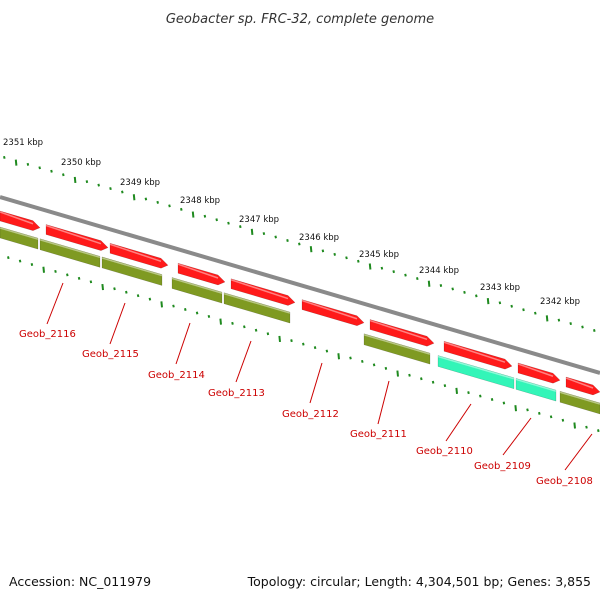  What do you see at coordinates (176, 375) in the screenshot?
I see `gene-label: Geob_2114` at bounding box center [176, 375].